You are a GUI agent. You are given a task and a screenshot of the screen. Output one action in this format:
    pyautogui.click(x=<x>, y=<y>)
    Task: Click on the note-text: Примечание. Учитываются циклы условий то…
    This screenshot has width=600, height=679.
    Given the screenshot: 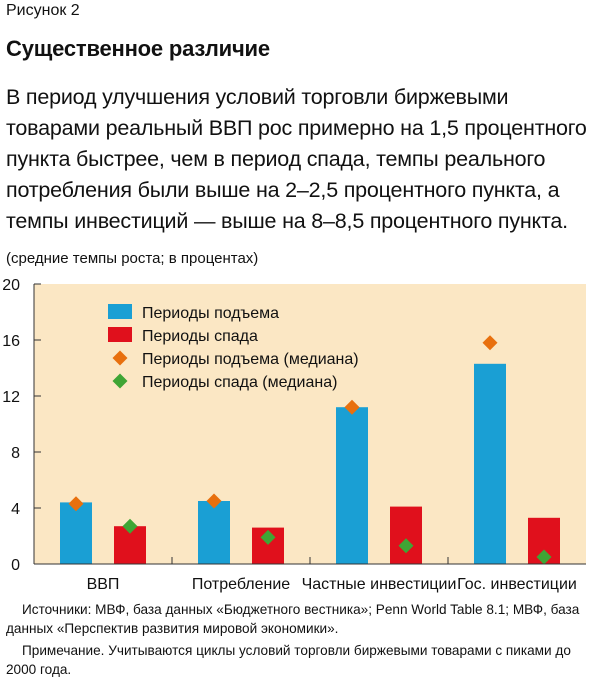 What is the action you would take?
    pyautogui.click(x=288, y=660)
    